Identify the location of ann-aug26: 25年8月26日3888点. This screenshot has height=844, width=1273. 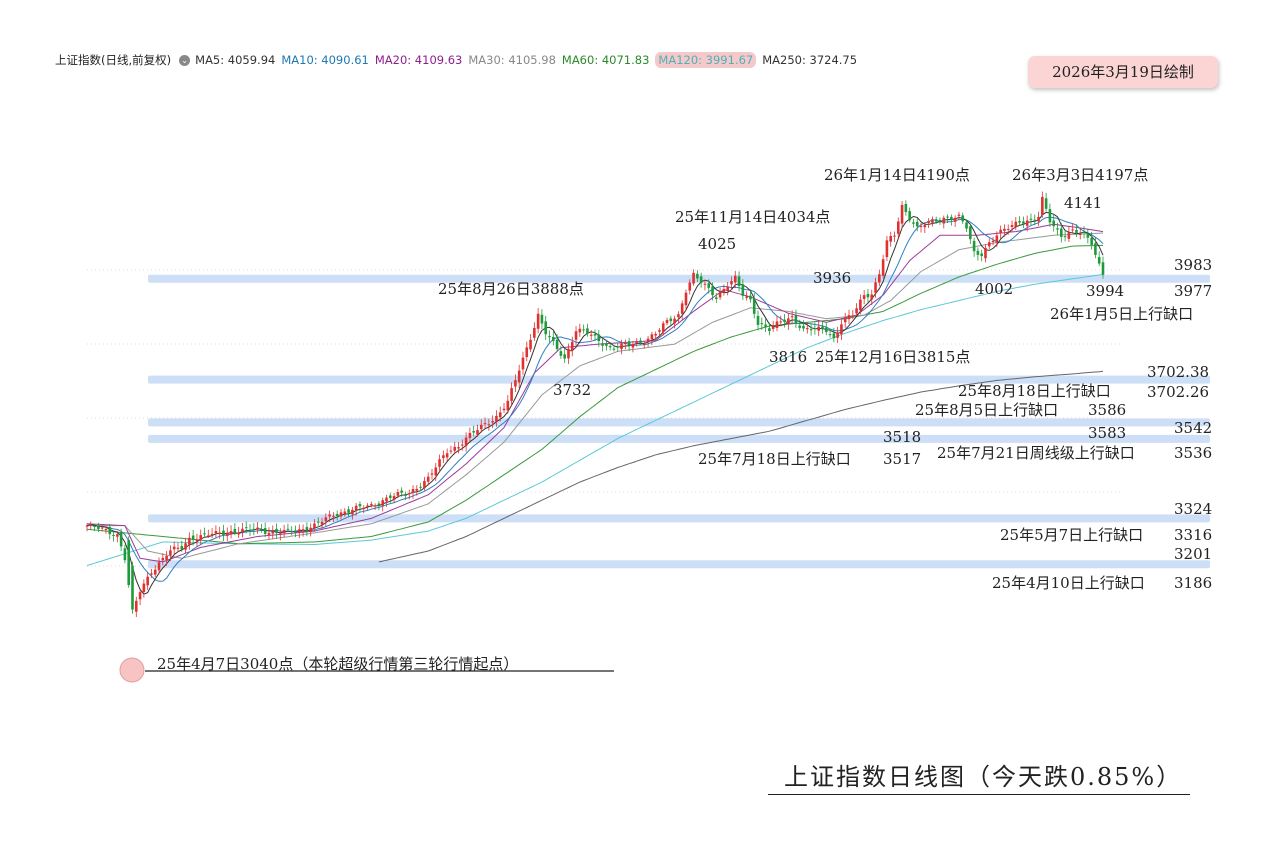
(511, 289).